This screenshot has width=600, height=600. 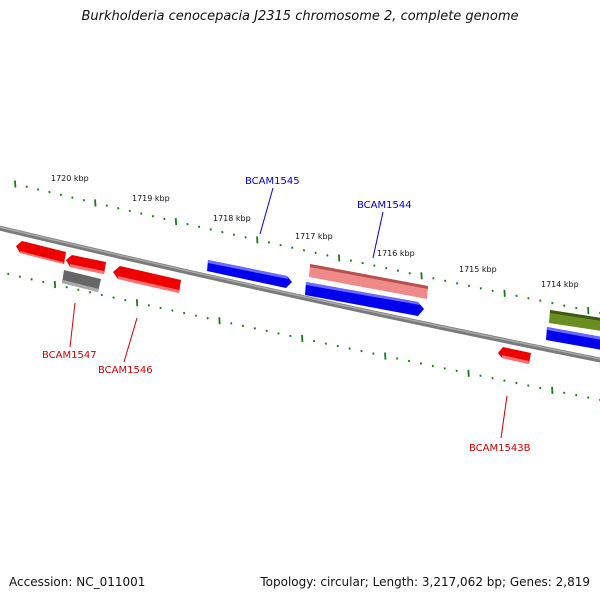 I want to click on gene-BCAM1543B, so click(x=514, y=355).